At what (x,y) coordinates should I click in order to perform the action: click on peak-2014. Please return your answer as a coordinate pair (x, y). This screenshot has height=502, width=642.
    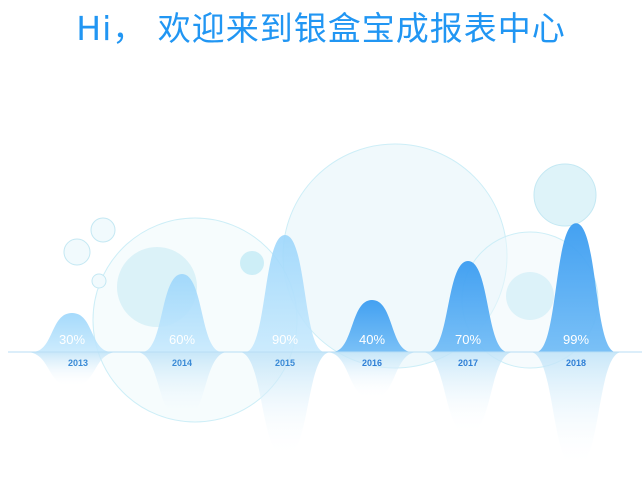
    Looking at the image, I should click on (182, 313).